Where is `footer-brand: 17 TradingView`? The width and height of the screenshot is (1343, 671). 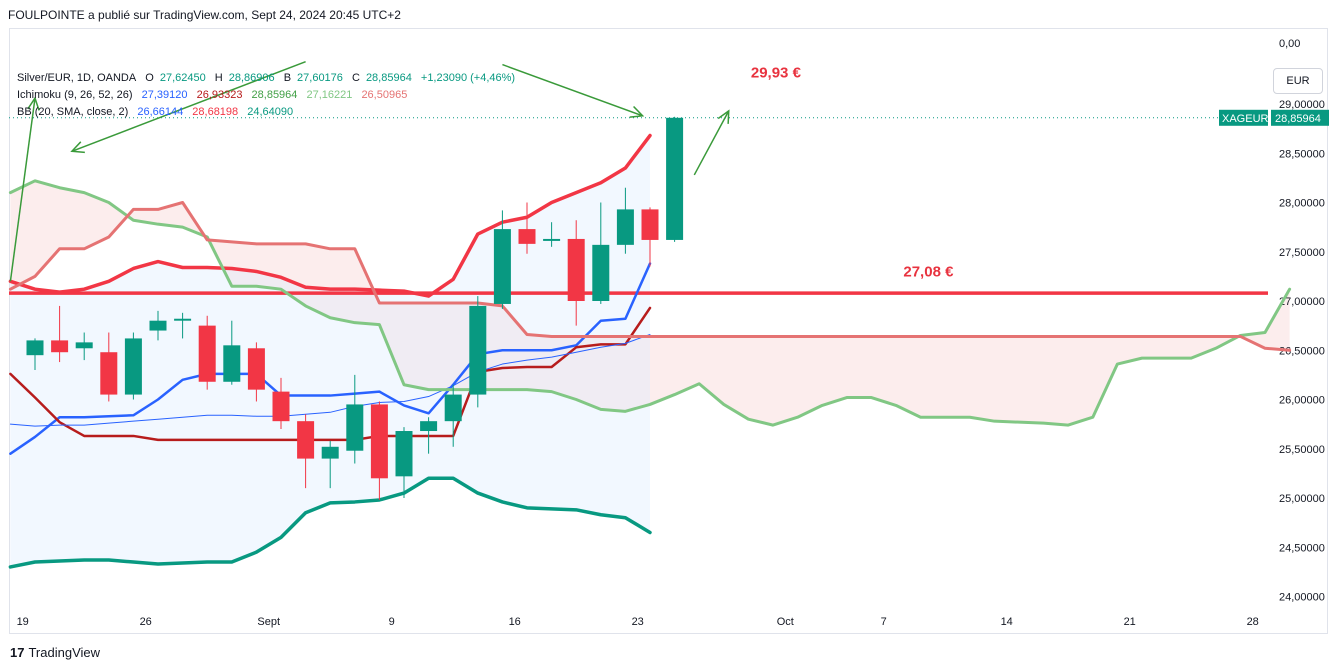 footer-brand: 17 TradingView is located at coordinates (55, 652).